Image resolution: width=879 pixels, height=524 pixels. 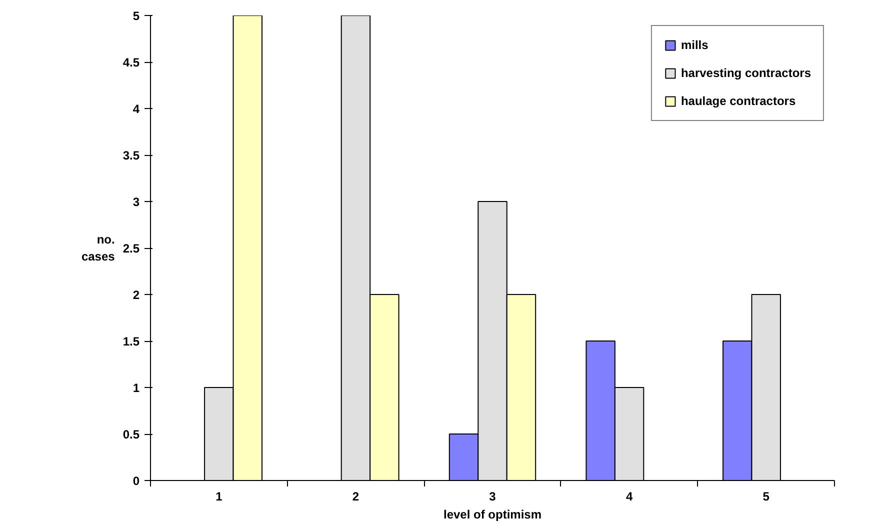 What do you see at coordinates (131, 435) in the screenshot?
I see `y-tick-label: 0.5` at bounding box center [131, 435].